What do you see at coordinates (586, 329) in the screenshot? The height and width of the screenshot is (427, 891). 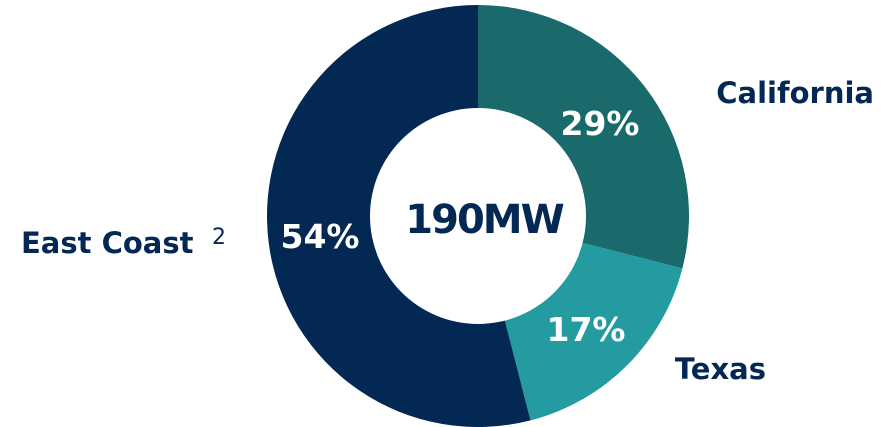 I see `pct-label-texas: 17%` at bounding box center [586, 329].